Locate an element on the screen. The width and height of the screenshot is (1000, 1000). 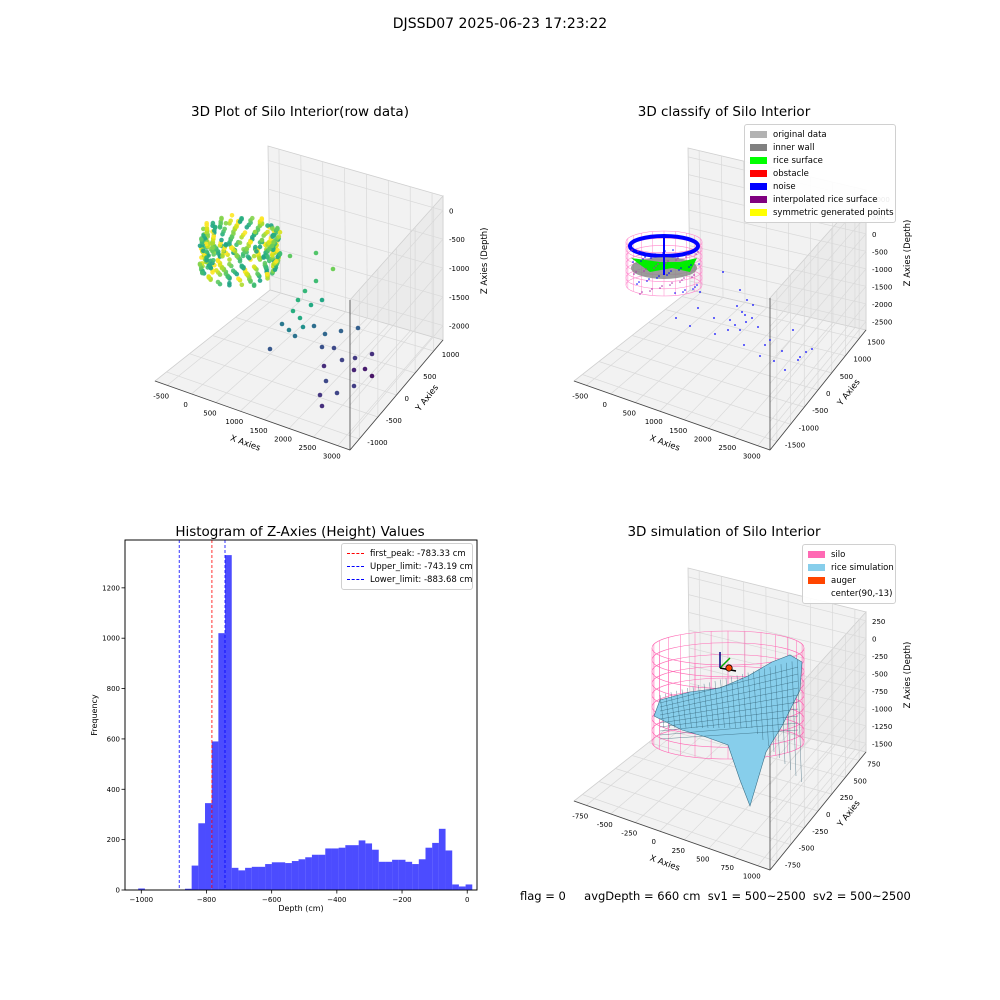
x-tick-label: 1000 is located at coordinates (234, 422).